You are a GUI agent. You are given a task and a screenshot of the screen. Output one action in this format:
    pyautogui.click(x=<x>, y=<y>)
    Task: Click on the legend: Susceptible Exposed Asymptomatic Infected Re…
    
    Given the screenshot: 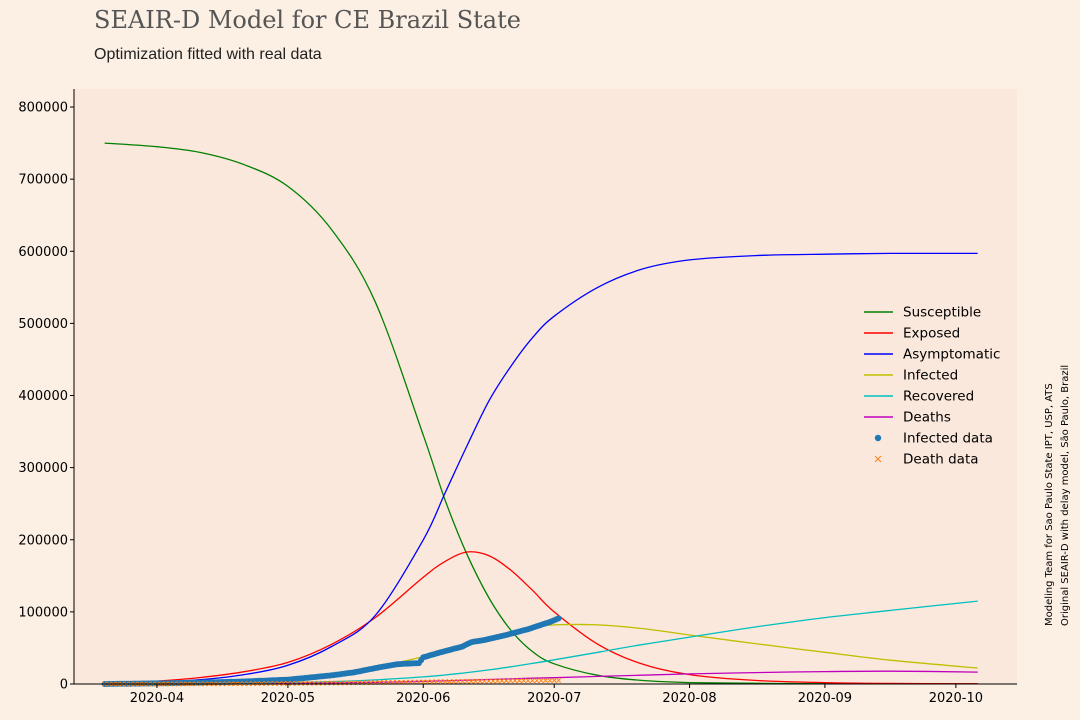 What is the action you would take?
    pyautogui.click(x=932, y=386)
    